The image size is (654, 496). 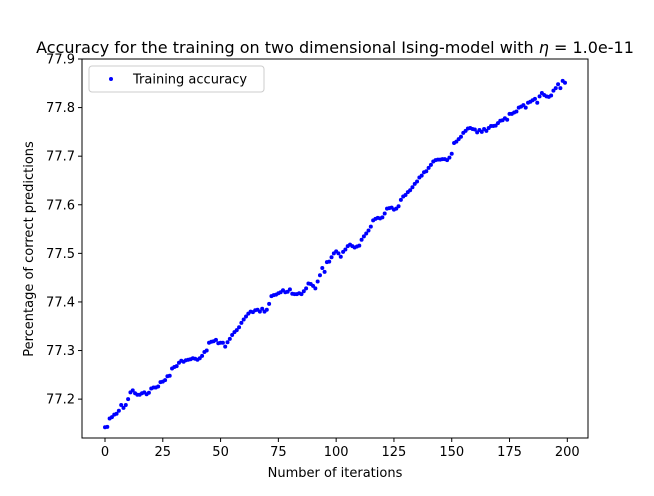 What do you see at coordinates (60, 60) in the screenshot?
I see `y-tick-label: 77.9` at bounding box center [60, 60].